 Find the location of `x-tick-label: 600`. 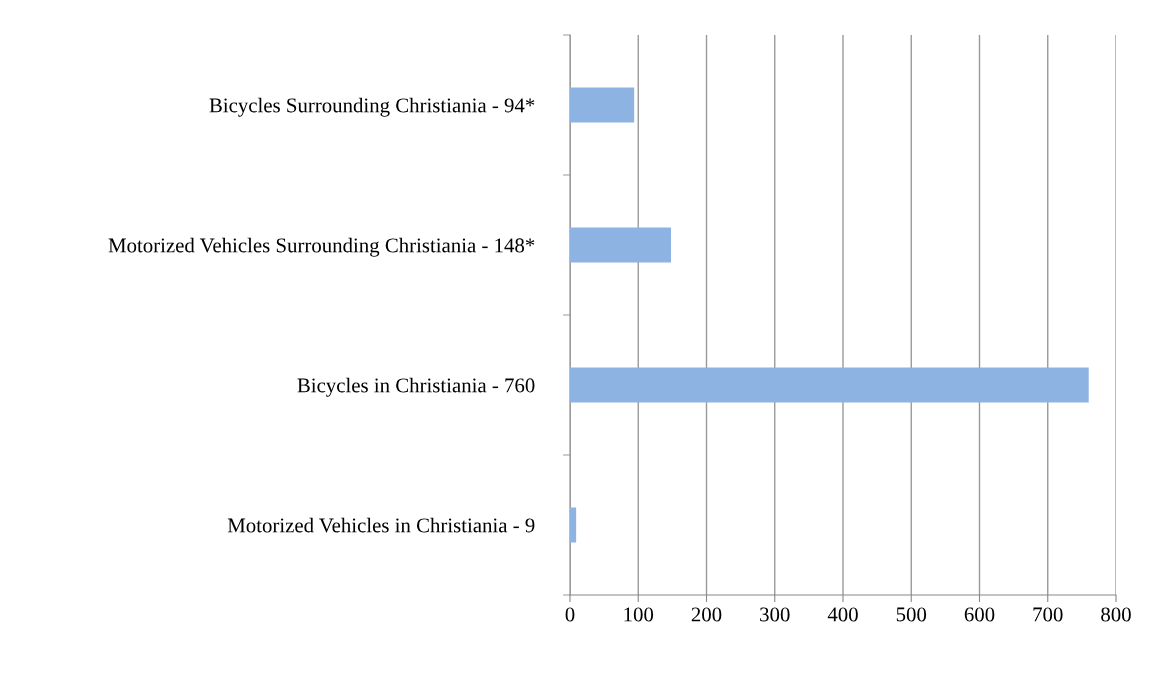

x-tick-label: 600 is located at coordinates (979, 614).